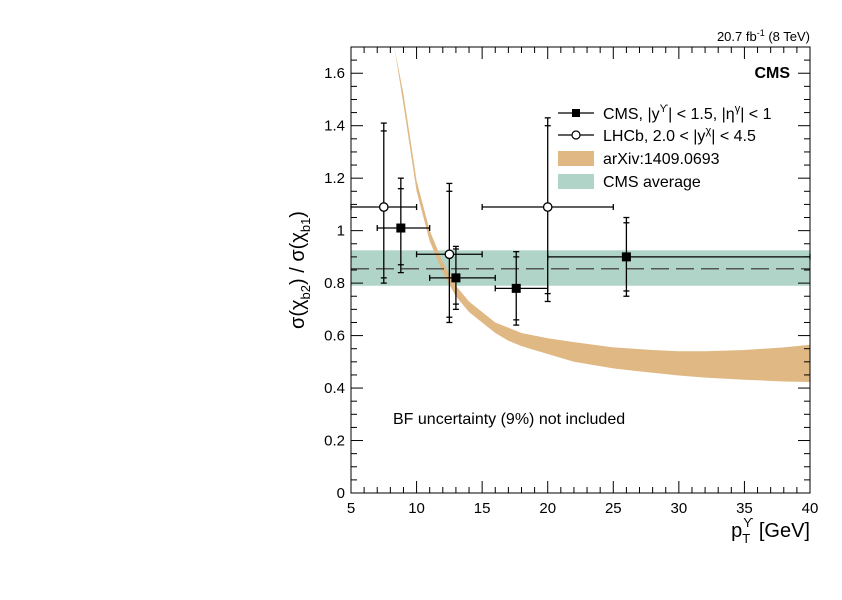  What do you see at coordinates (613, 508) in the screenshot?
I see `x-tick-label: 25` at bounding box center [613, 508].